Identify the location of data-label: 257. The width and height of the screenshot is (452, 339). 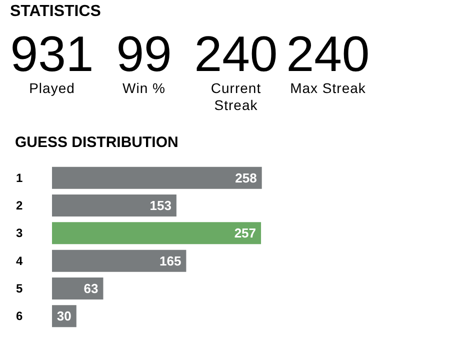
(245, 233).